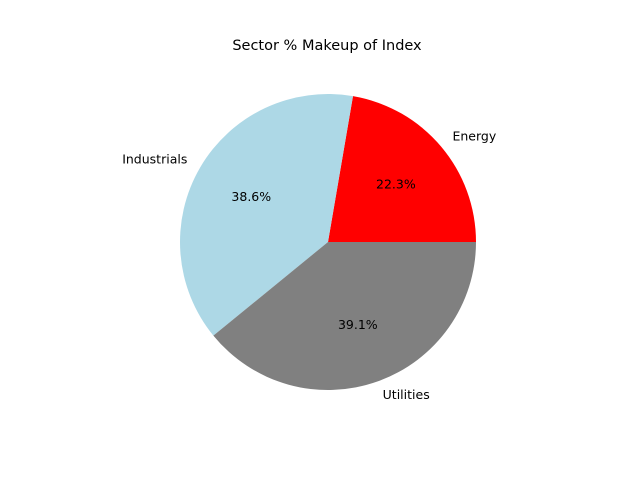 Image resolution: width=640 pixels, height=480 pixels. What do you see at coordinates (345, 316) in the screenshot?
I see `pie-slice-utilities` at bounding box center [345, 316].